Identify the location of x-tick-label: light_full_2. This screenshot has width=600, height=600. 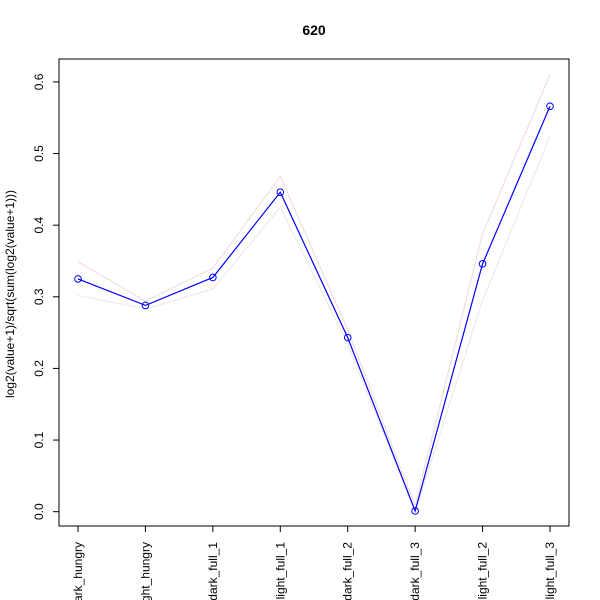
(483, 571).